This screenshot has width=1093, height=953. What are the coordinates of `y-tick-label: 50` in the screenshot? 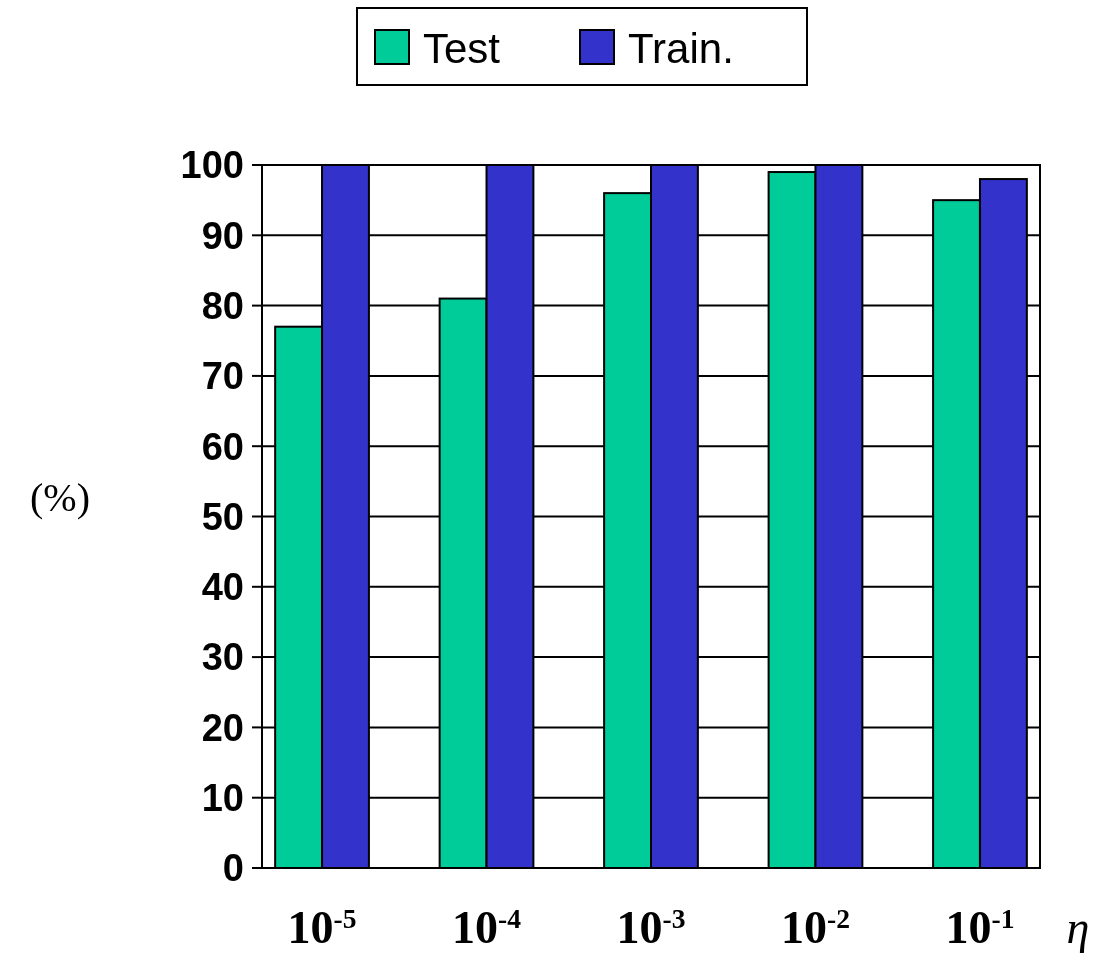 It's located at (222, 516).